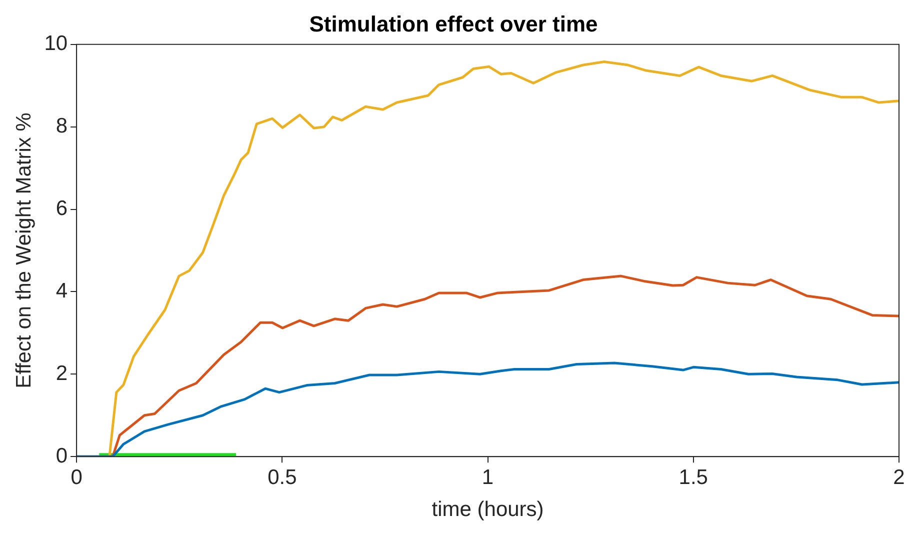 Image resolution: width=919 pixels, height=535 pixels. I want to click on y-tick-label: 0, so click(62, 456).